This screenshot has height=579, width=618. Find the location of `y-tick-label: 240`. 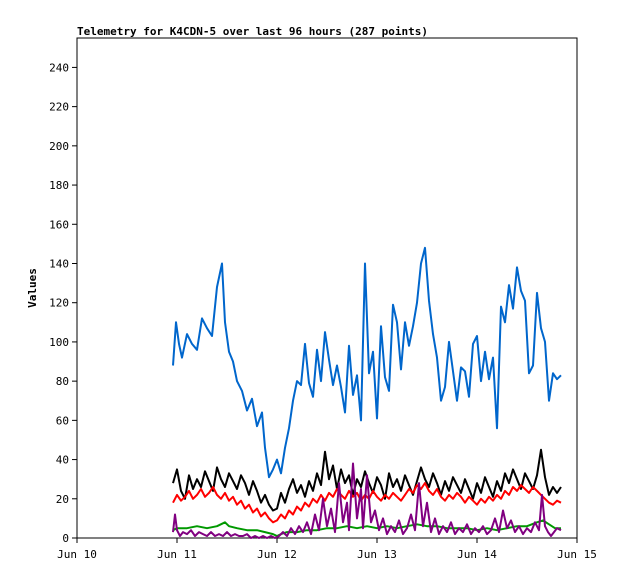

y-tick-label: 240 is located at coordinates (59, 67).